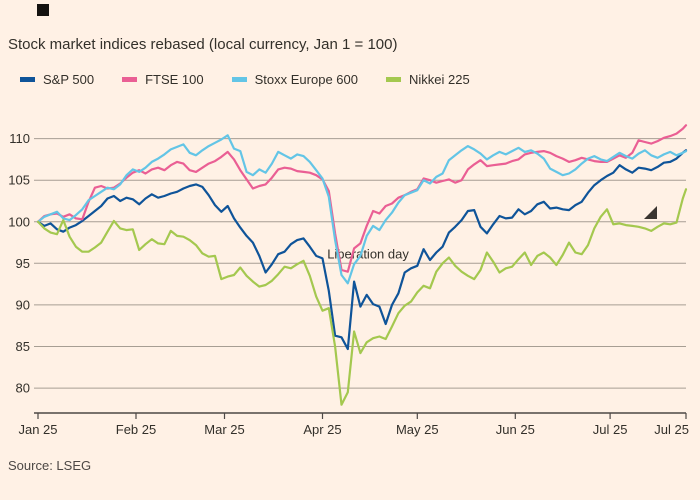  Describe the element at coordinates (37, 429) in the screenshot. I see `x-tick-label: Jan 25` at that location.